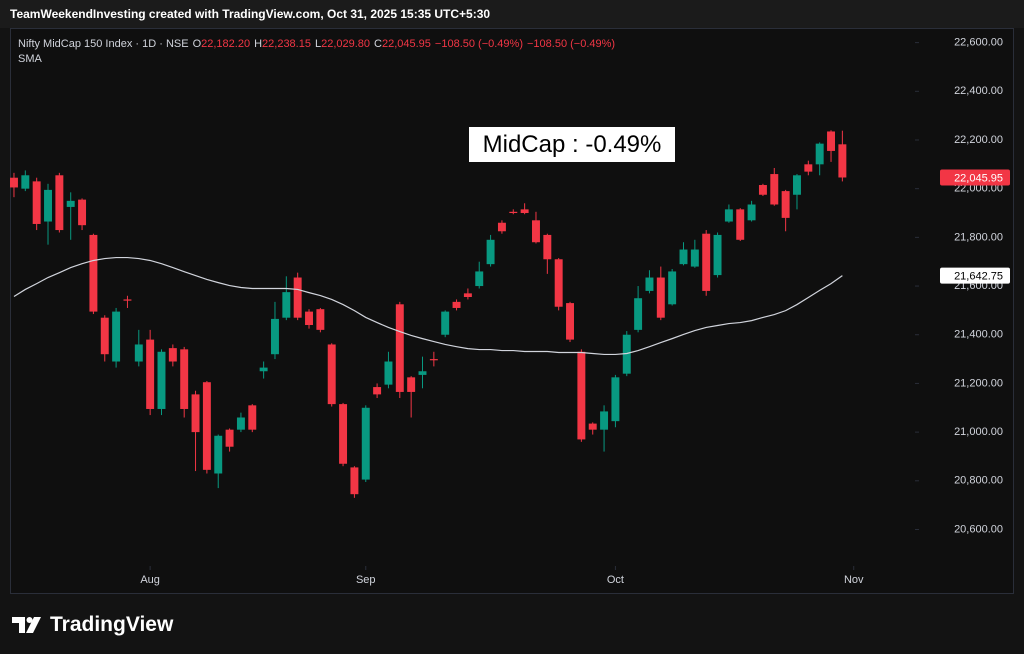  What do you see at coordinates (978, 529) in the screenshot?
I see `y-tick-label: 20,600.00` at bounding box center [978, 529].